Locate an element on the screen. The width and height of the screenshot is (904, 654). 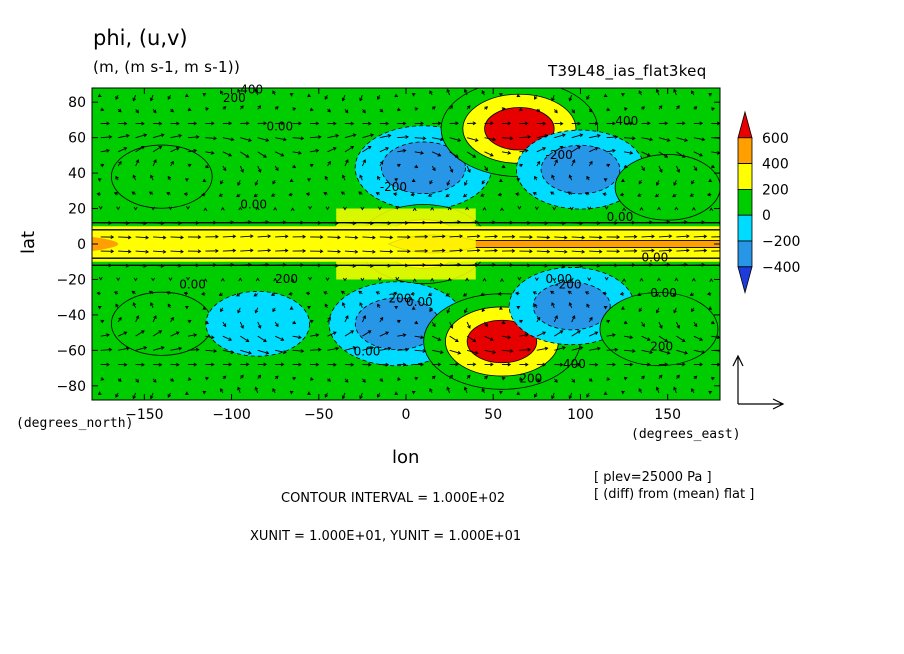
colorbar-cell is located at coordinates (745, 280).